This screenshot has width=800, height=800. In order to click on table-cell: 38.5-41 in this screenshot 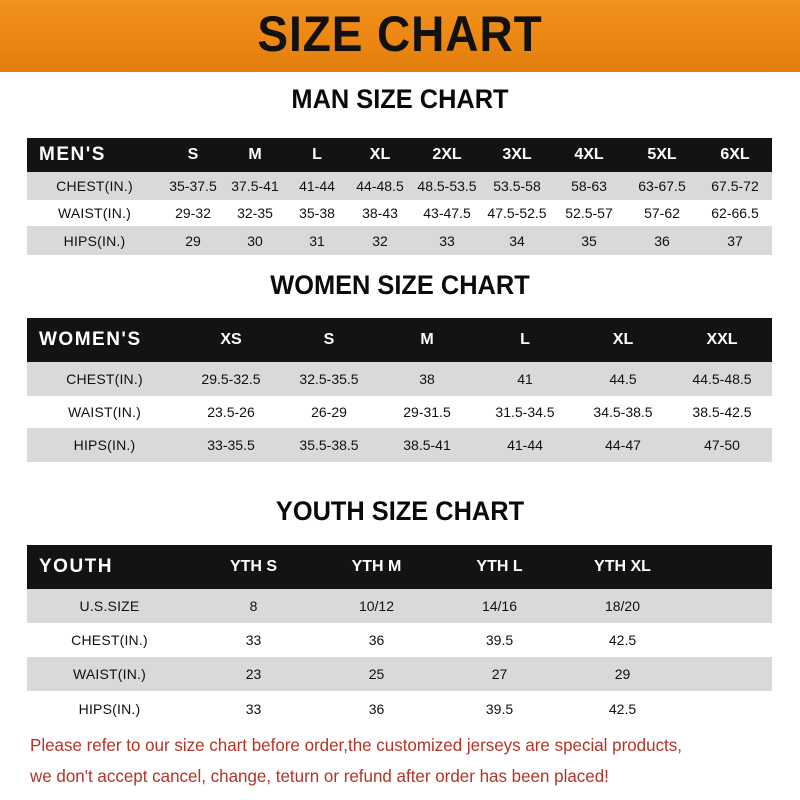, I will do `click(427, 445)`.